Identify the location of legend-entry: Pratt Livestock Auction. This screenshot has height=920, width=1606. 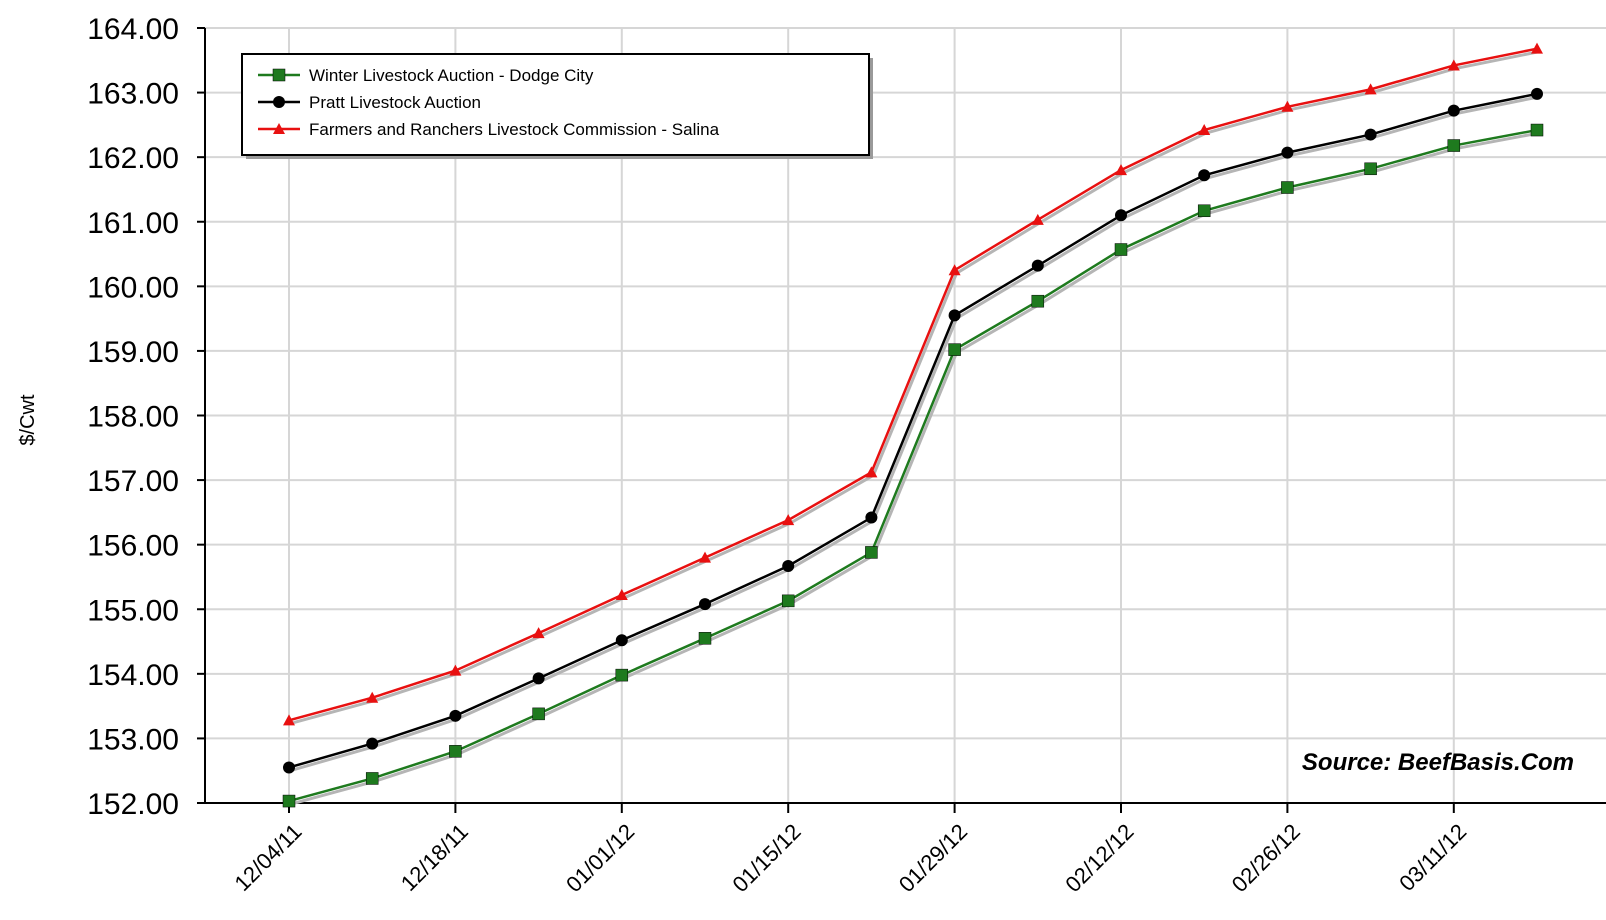
(369, 102).